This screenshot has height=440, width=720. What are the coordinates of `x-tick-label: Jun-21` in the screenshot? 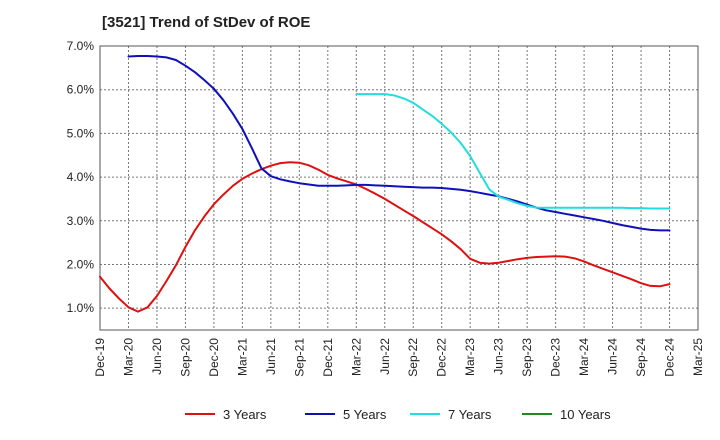 It's located at (271, 356).